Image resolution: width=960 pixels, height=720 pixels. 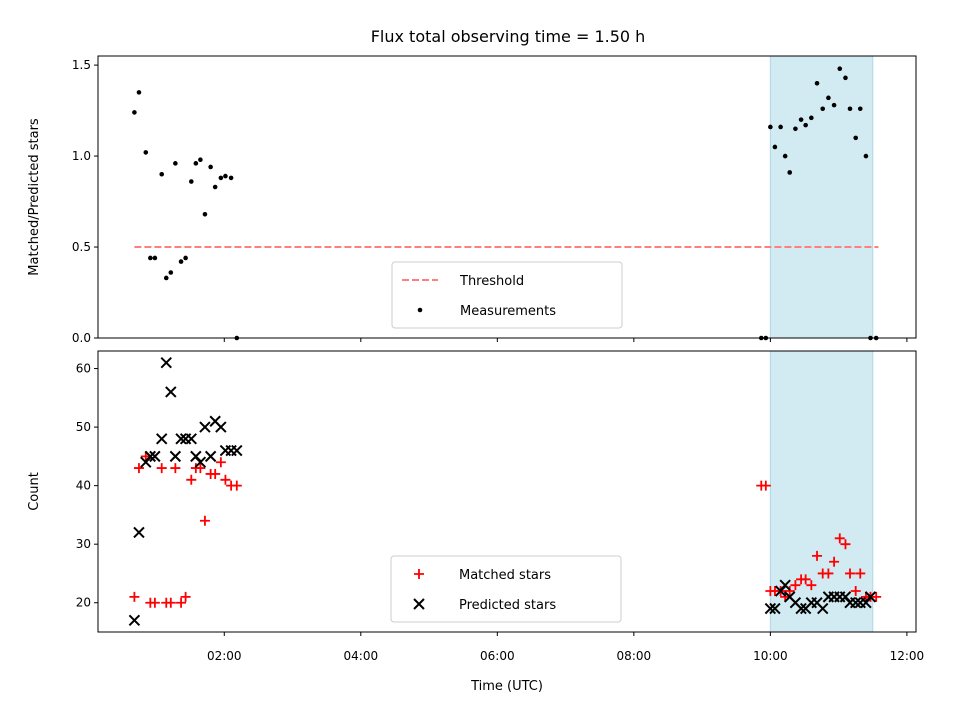 What do you see at coordinates (34, 197) in the screenshot?
I see `y-axis-label: Matched/Predicted stars` at bounding box center [34, 197].